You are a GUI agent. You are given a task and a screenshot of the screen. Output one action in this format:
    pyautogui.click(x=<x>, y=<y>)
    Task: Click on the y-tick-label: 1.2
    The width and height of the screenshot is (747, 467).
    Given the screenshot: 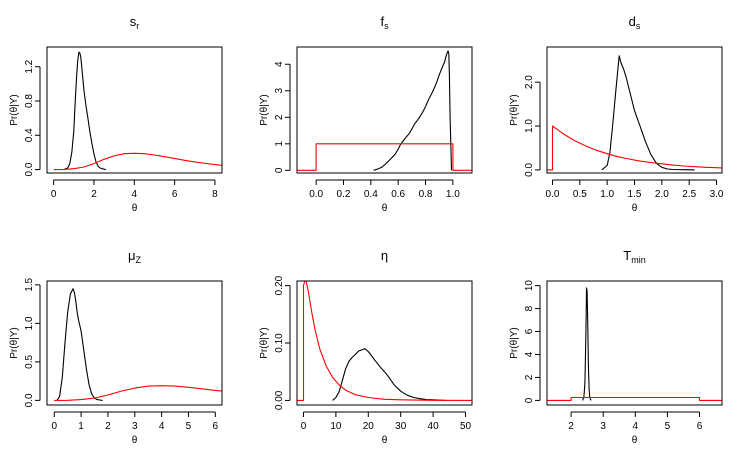 What is the action you would take?
    pyautogui.click(x=29, y=66)
    